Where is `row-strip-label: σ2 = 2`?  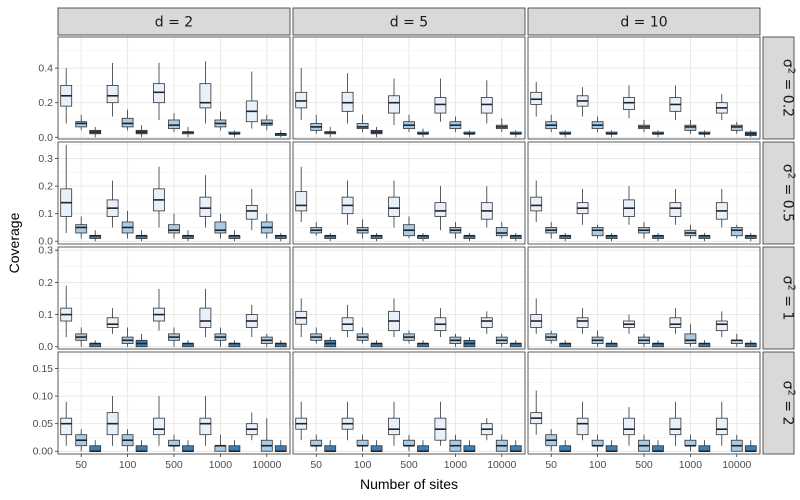
row-strip-label: σ2 = 2 is located at coordinates (789, 403).